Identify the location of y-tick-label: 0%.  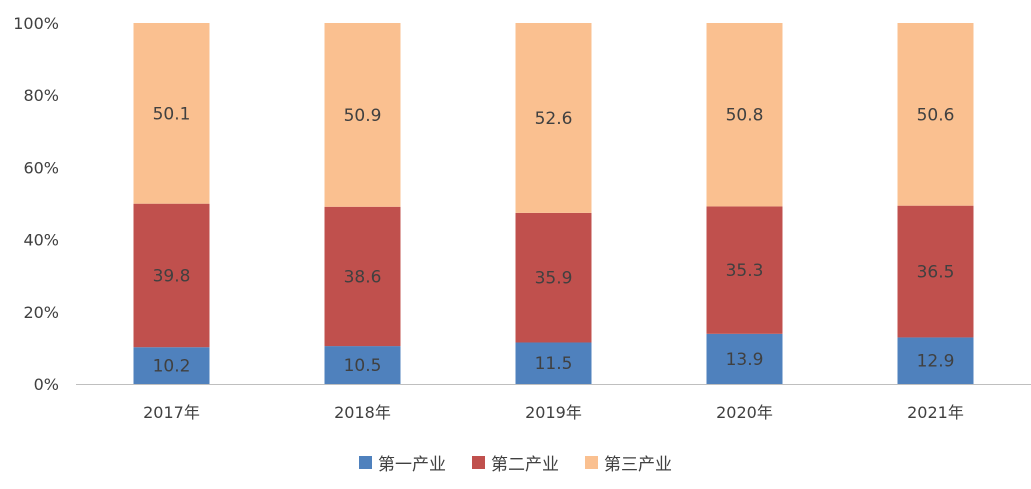
(46, 384).